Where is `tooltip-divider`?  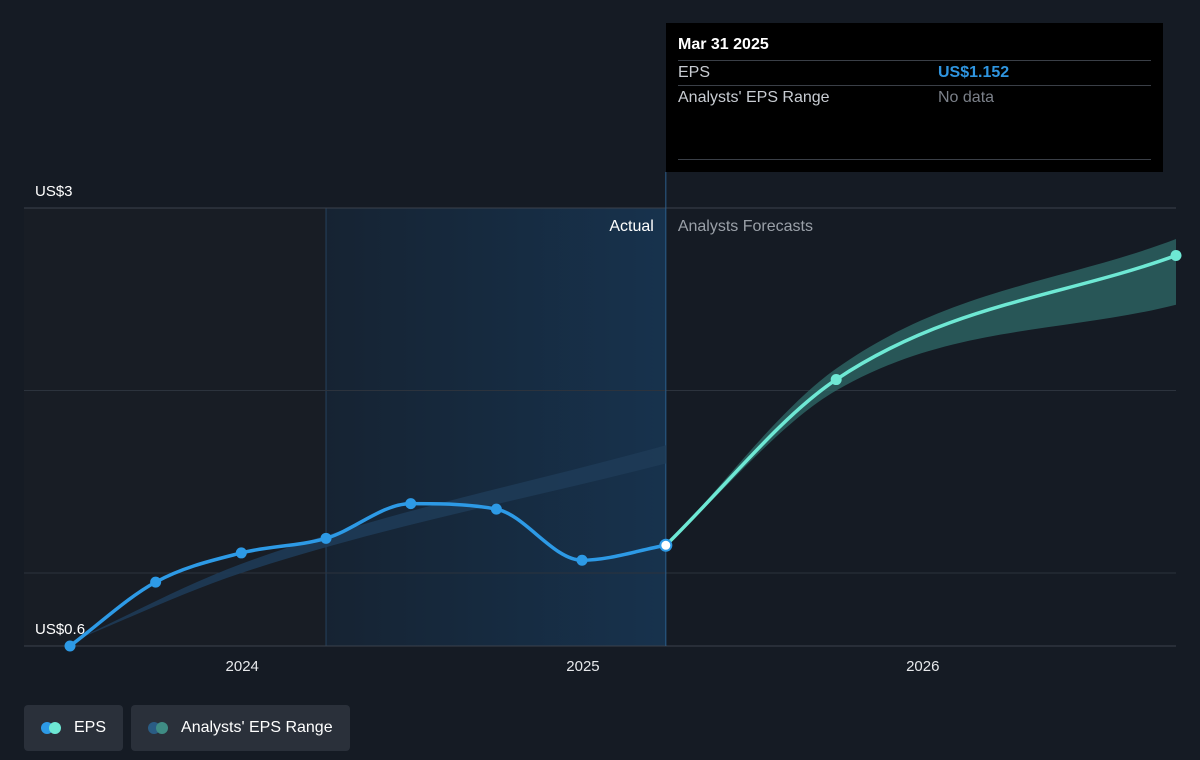
tooltip-divider is located at coordinates (914, 159).